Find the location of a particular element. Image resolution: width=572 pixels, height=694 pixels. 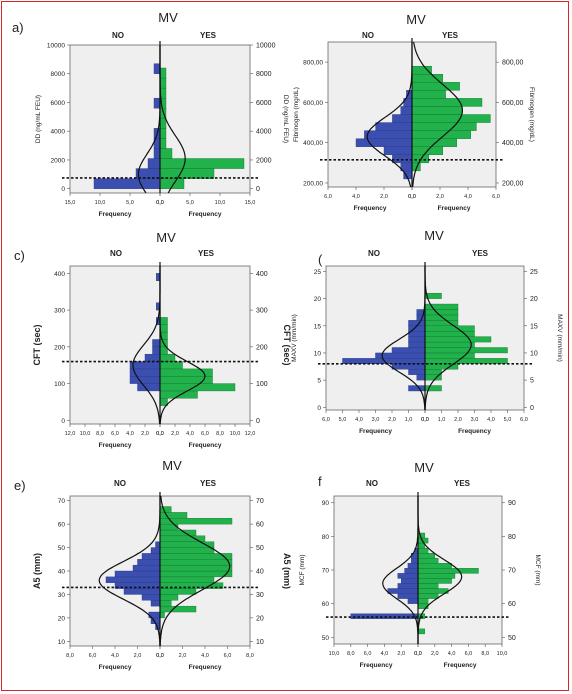

xtick-label-left: 8,0 is located at coordinates (100, 434).